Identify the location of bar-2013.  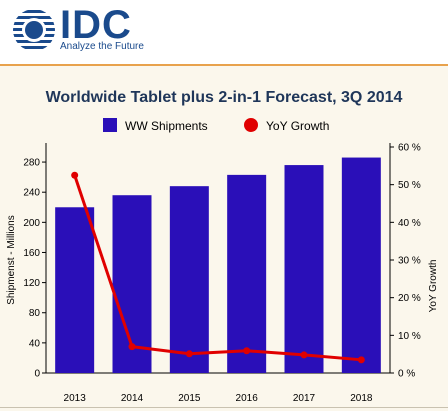
(75, 290).